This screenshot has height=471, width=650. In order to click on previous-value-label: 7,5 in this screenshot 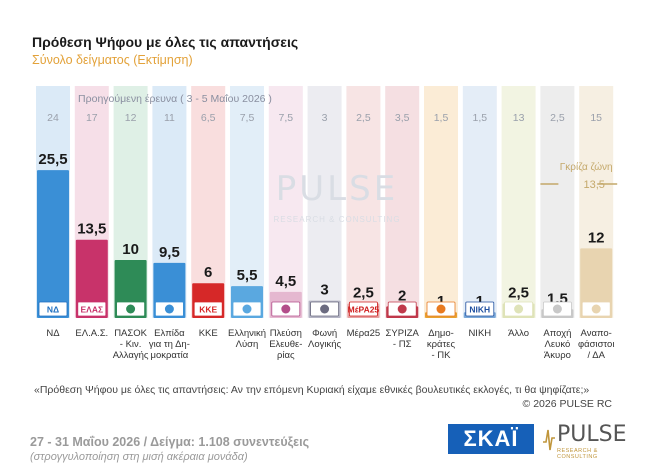, I will do `click(285, 118)`.